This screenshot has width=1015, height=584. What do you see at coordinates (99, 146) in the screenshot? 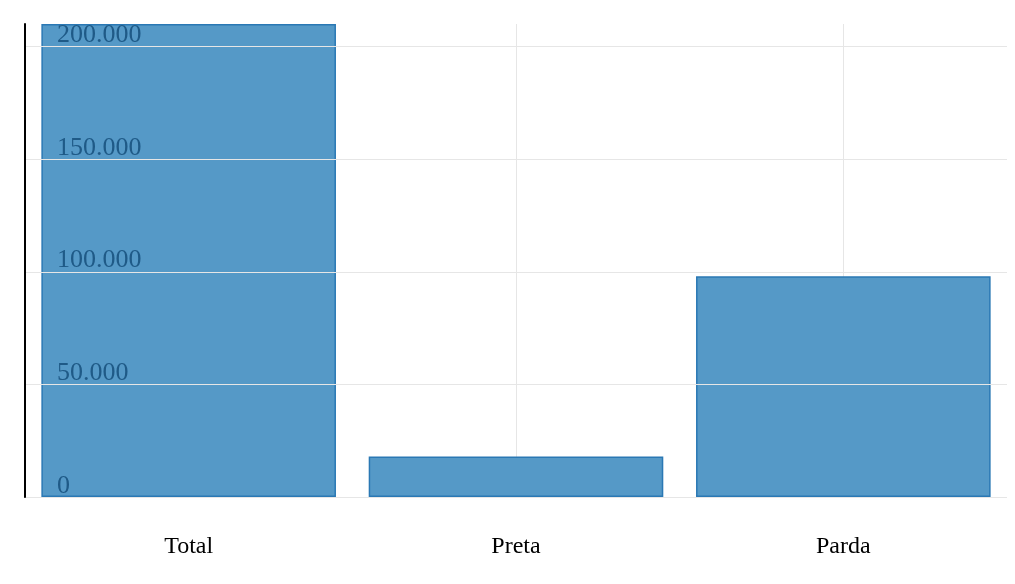
I see `y-tick-label: 150.000` at bounding box center [99, 146].